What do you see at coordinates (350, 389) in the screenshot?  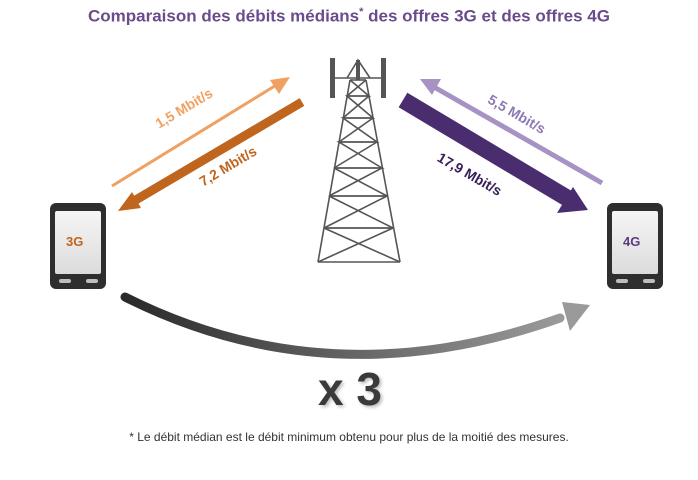 I see `multiplier-text: x 3` at bounding box center [350, 389].